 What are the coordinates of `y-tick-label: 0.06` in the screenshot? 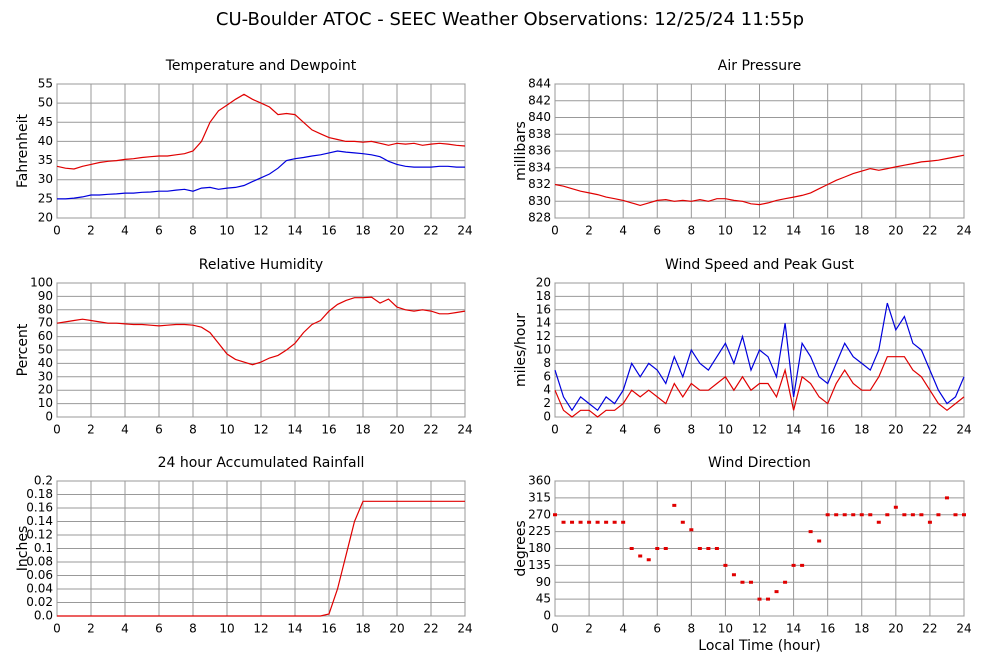 It's located at (39, 575).